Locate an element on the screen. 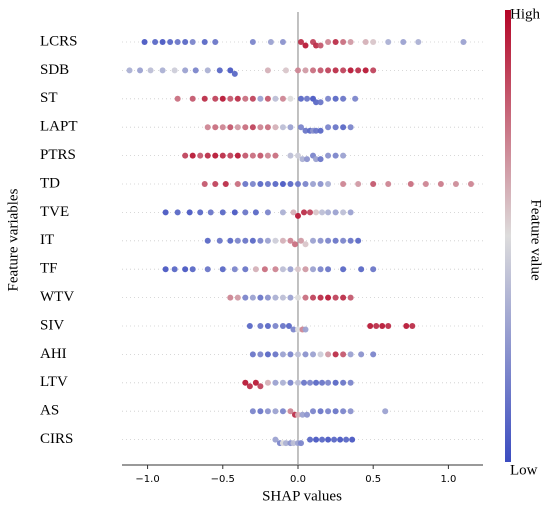 Image resolution: width=550 pixels, height=515 pixels. x-tick-label: 1.0 is located at coordinates (448, 479).